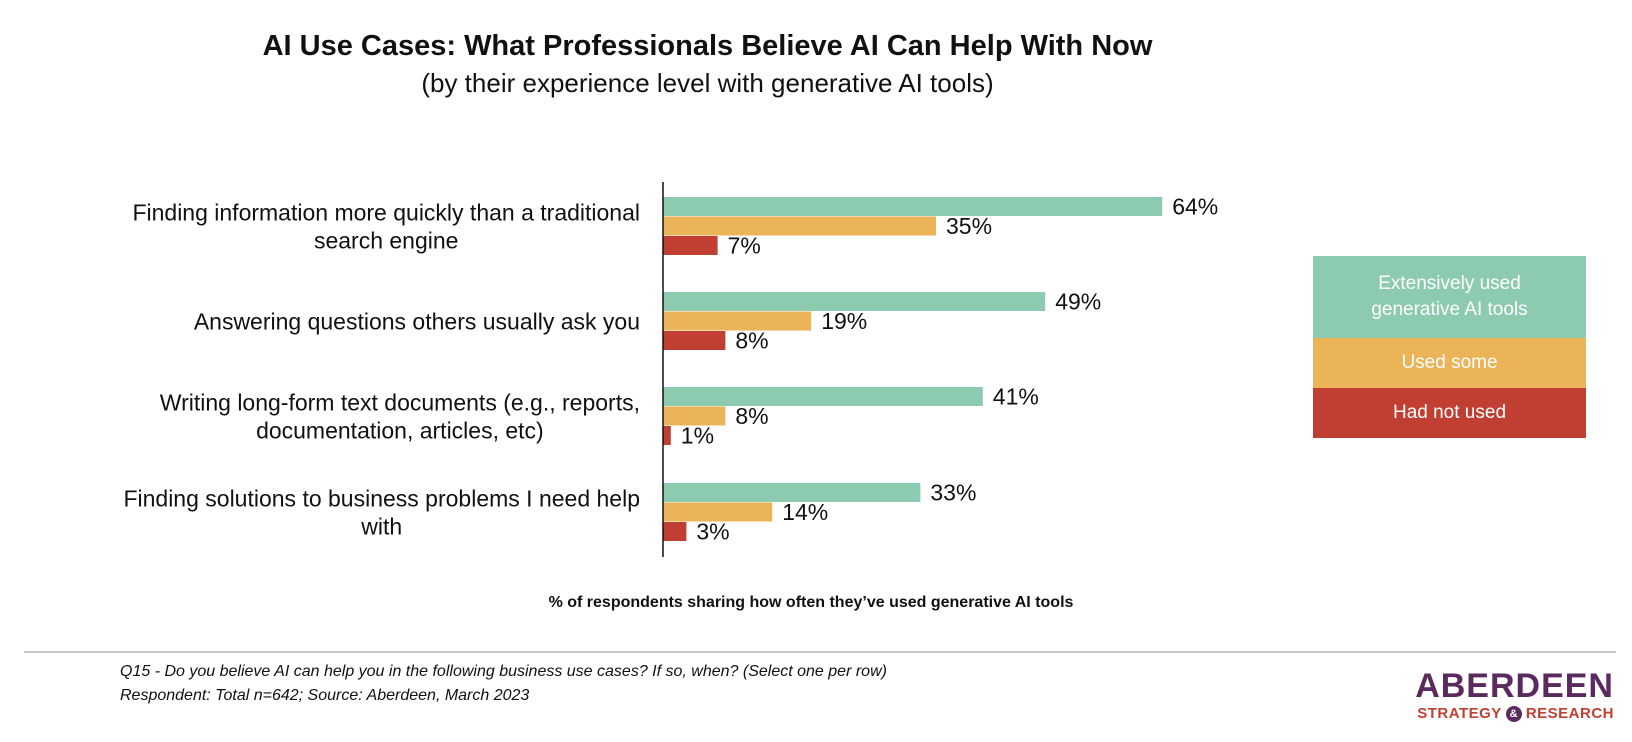 The image size is (1632, 742). Describe the element at coordinates (1569, 713) in the screenshot. I see `logo-tagline-right: RESEARCH` at that location.